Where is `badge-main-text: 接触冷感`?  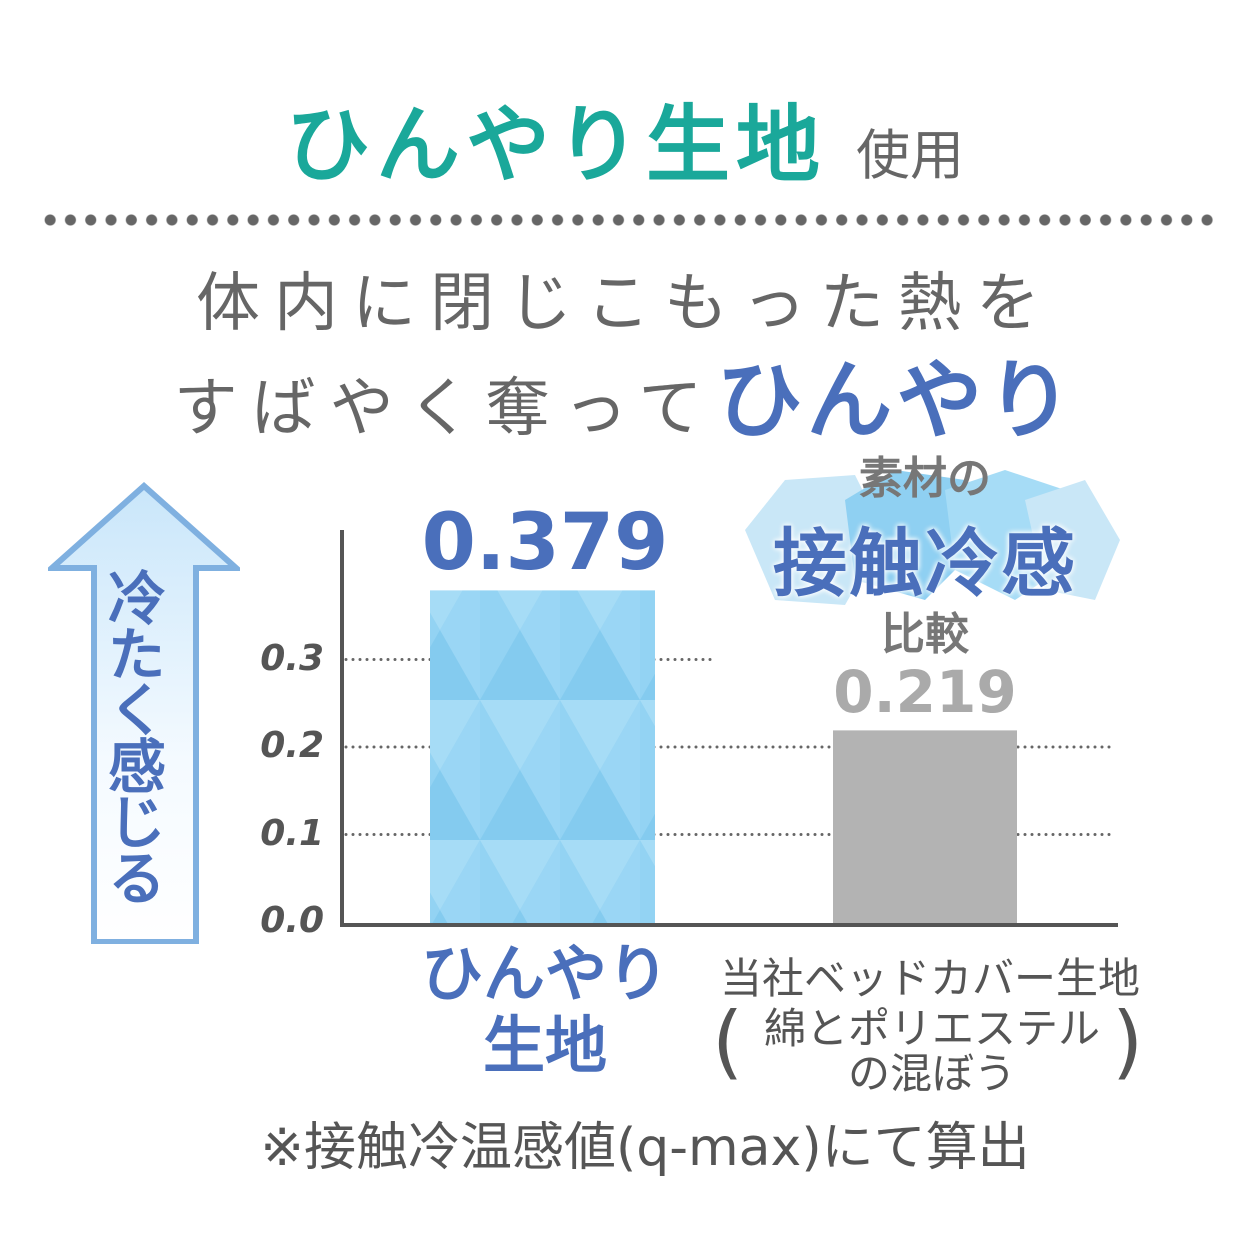 badge-main-text: 接触冷感 is located at coordinates (925, 564).